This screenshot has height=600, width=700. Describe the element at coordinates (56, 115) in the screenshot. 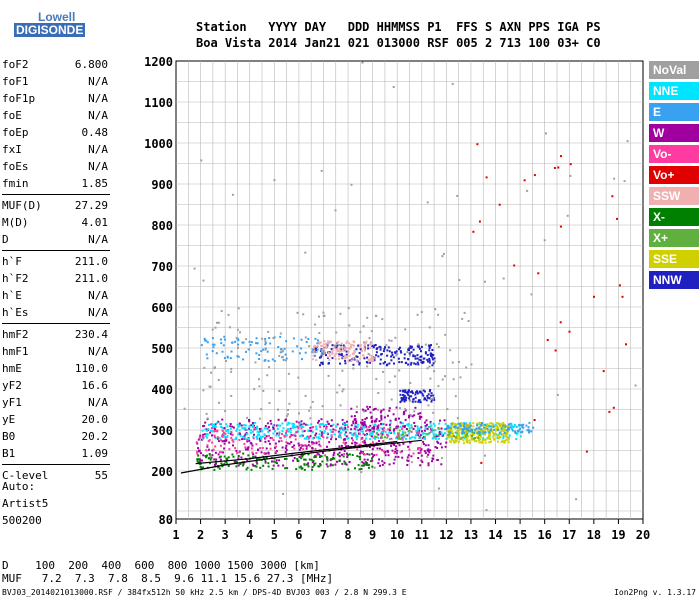

I see `param-row: foE N/A` at that location.